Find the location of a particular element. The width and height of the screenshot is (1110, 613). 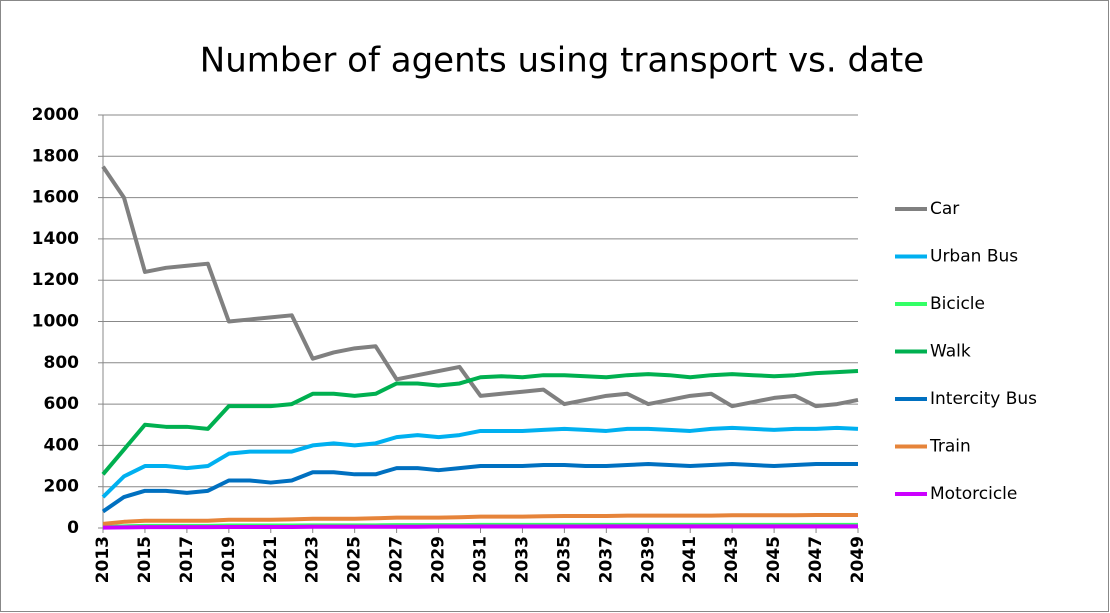

y-tick-label: 1000 is located at coordinates (55, 322).